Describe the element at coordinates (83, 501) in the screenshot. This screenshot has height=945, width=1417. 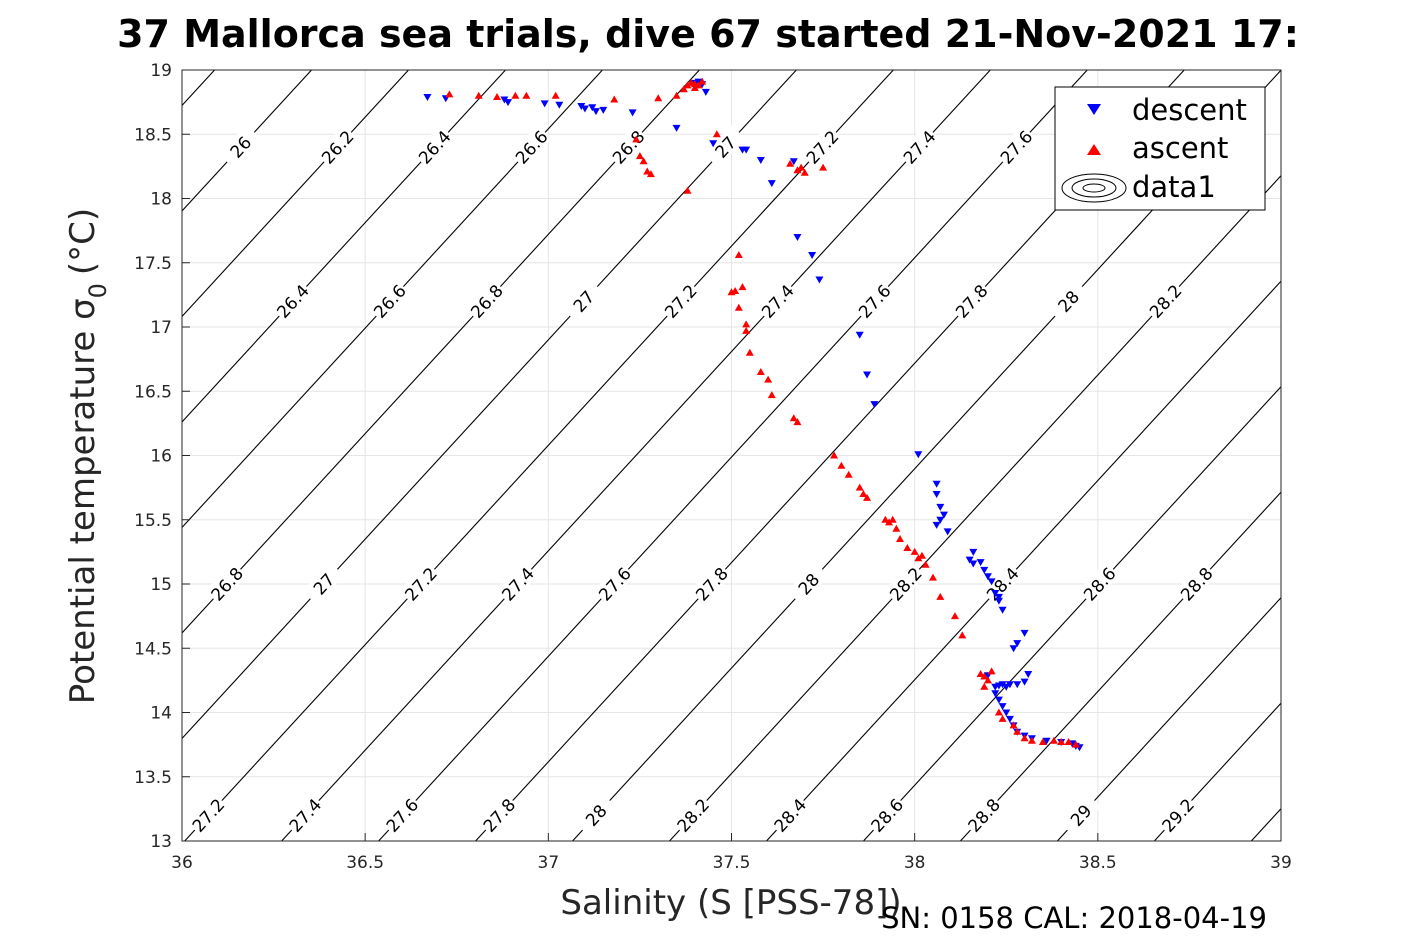
I see `y-axis-label-main: Potential temperature σ` at that location.